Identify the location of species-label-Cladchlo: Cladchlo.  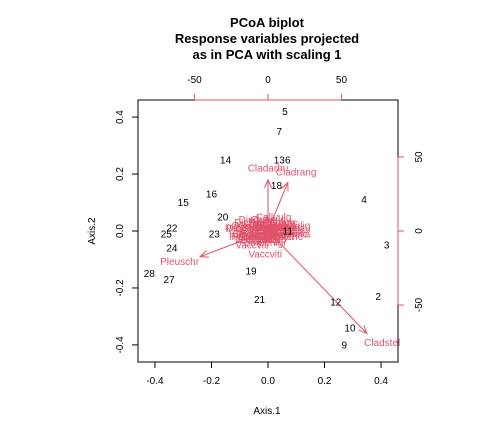
(264, 234).